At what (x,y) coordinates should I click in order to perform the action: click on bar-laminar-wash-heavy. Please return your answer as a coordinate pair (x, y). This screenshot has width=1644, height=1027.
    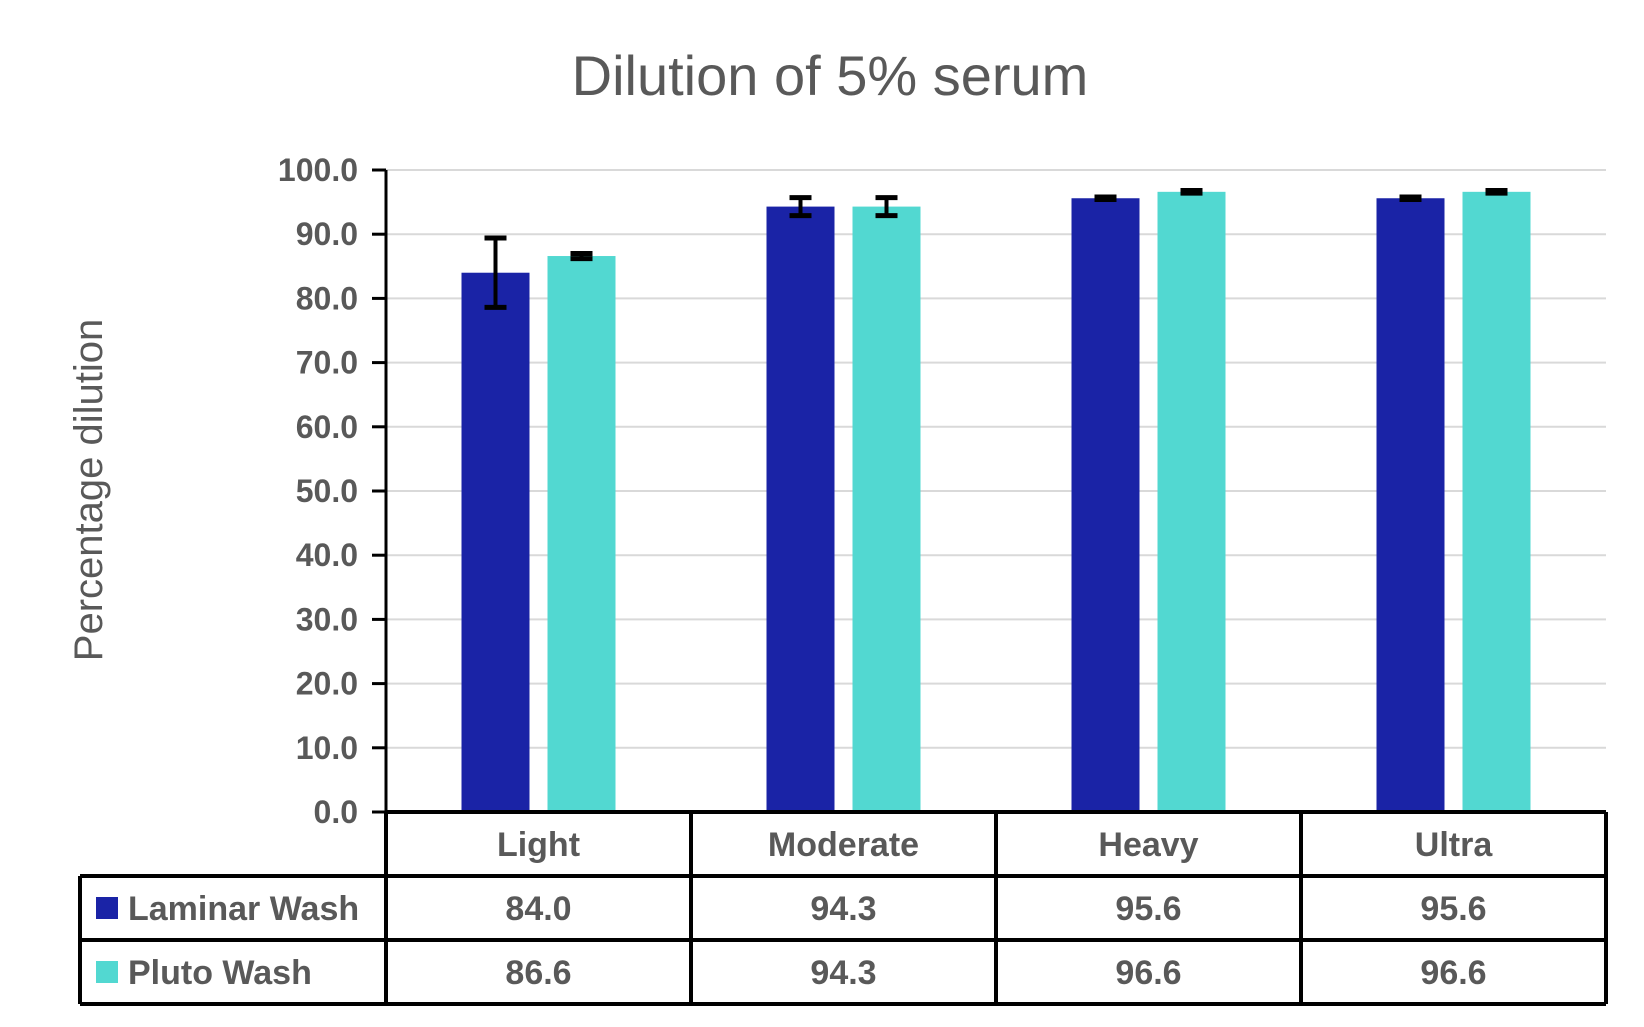
    Looking at the image, I should click on (1105, 505).